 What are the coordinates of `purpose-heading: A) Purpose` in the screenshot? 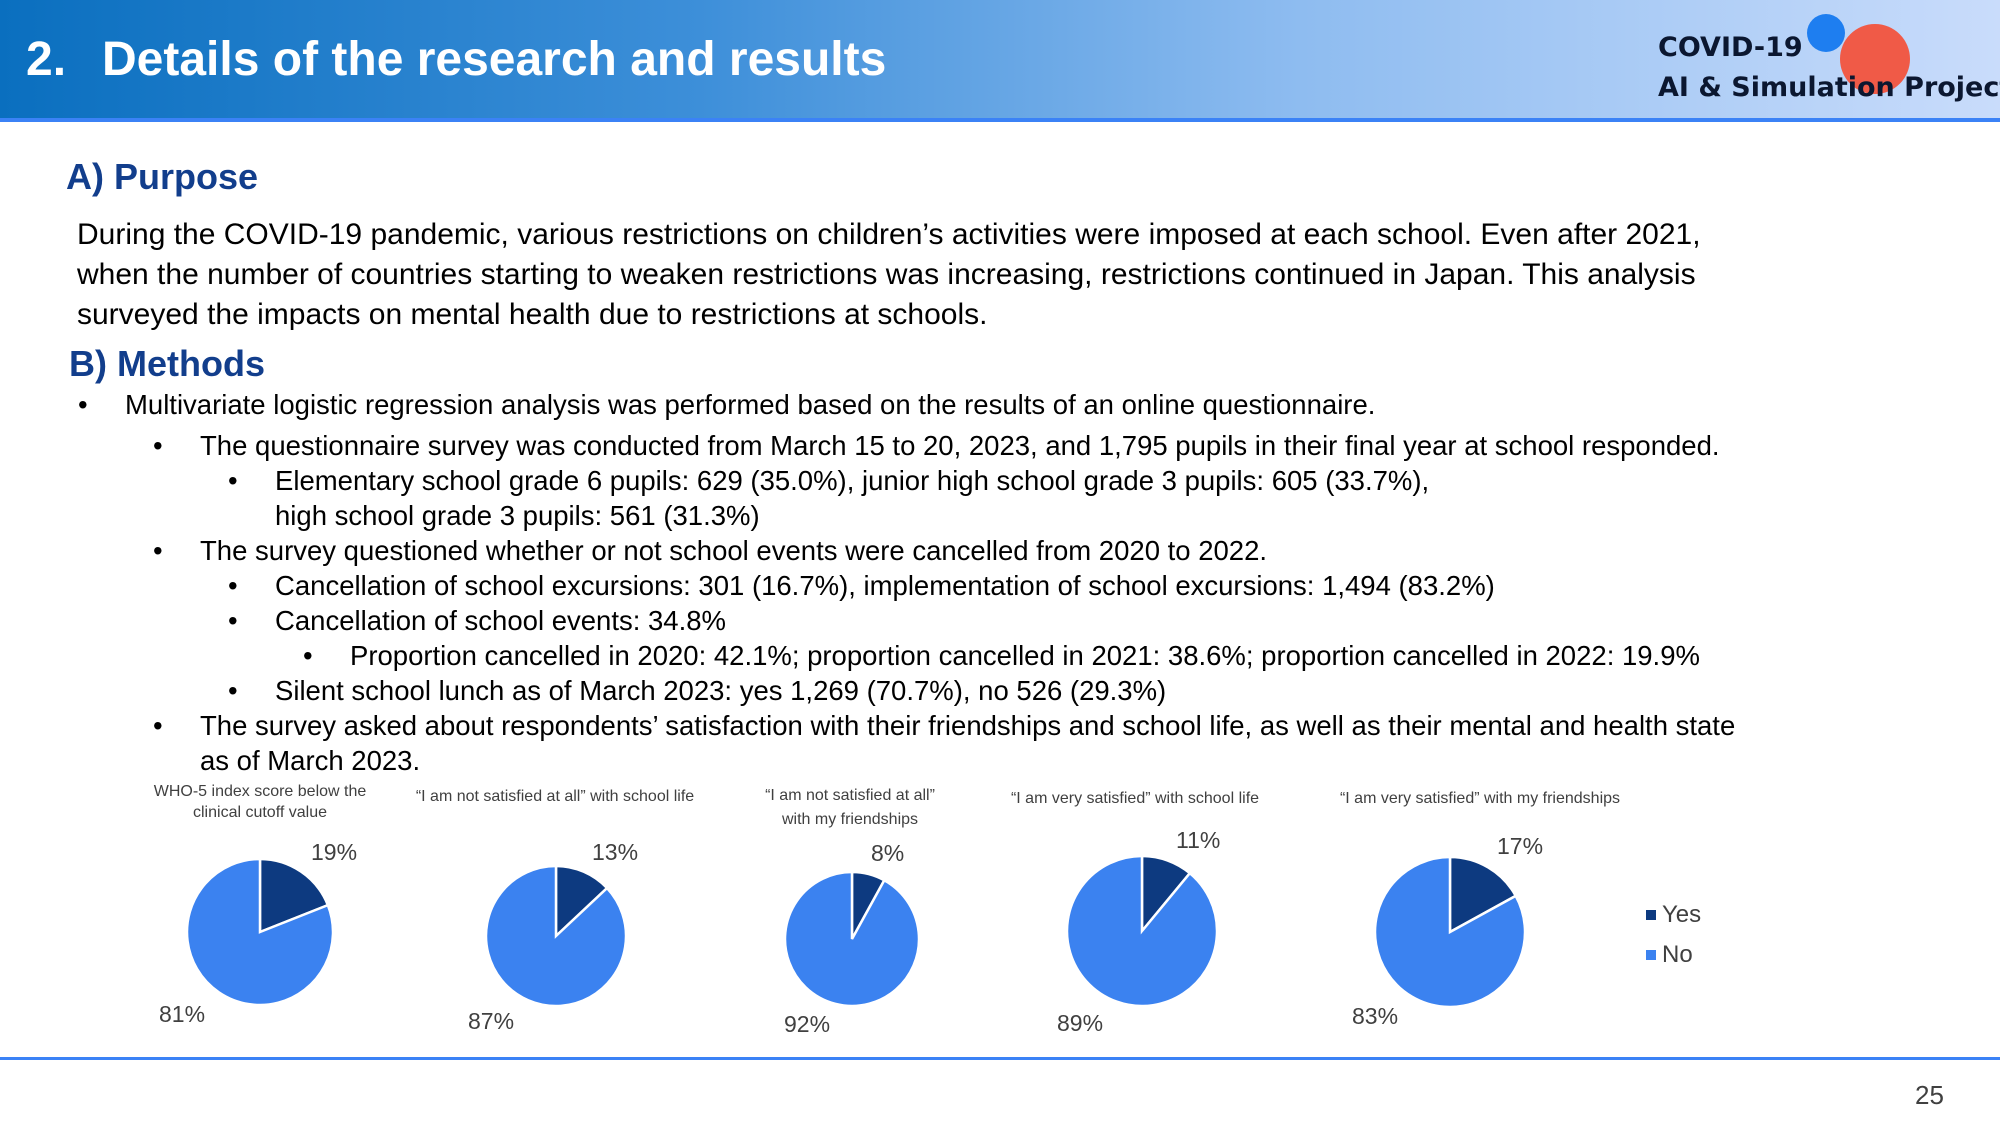 It's located at (162, 176).